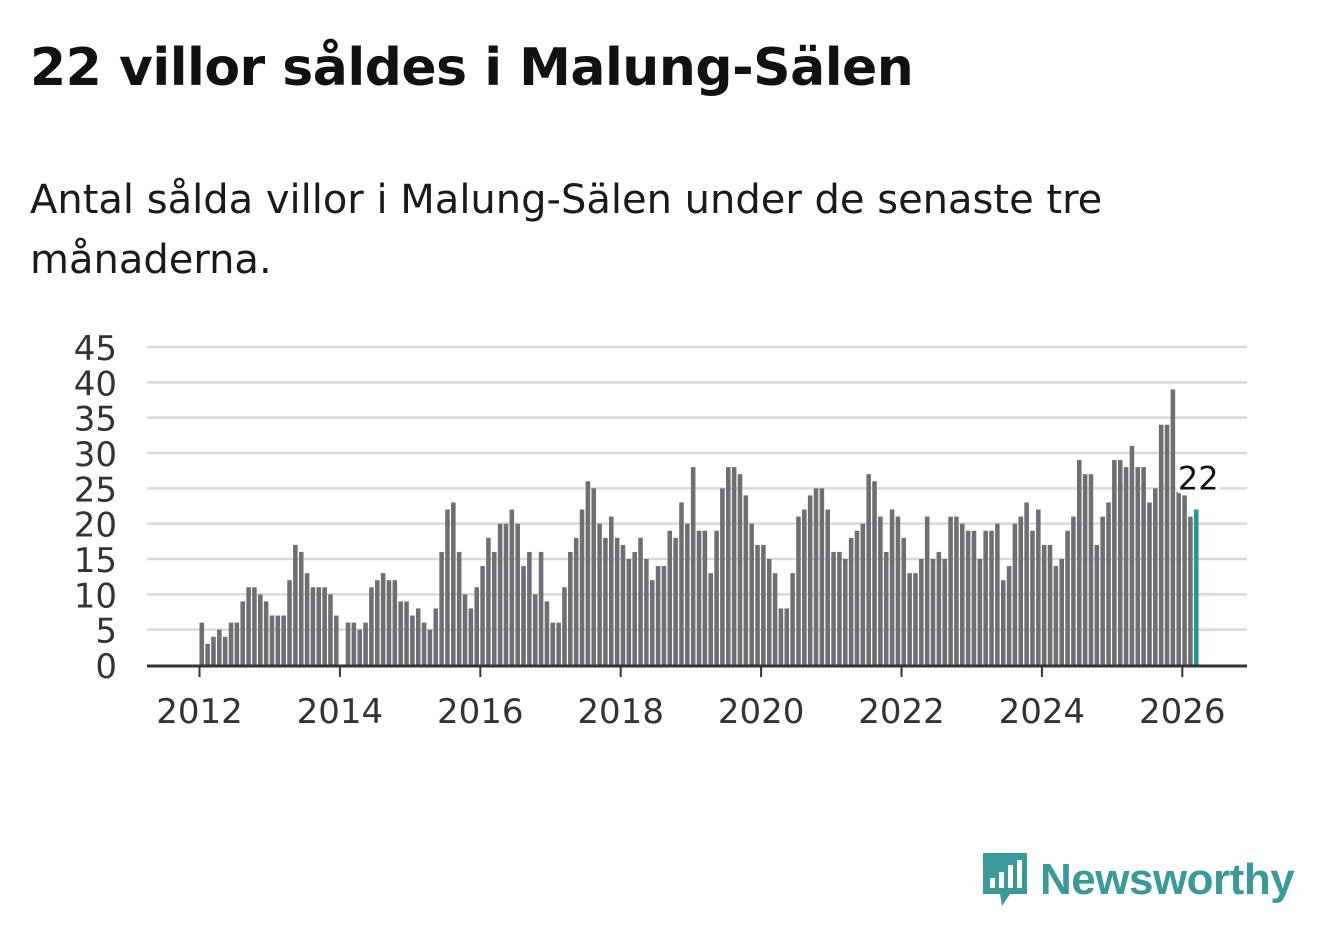 The width and height of the screenshot is (1322, 939). What do you see at coordinates (620, 712) in the screenshot?
I see `x-tick-label: 2018` at bounding box center [620, 712].